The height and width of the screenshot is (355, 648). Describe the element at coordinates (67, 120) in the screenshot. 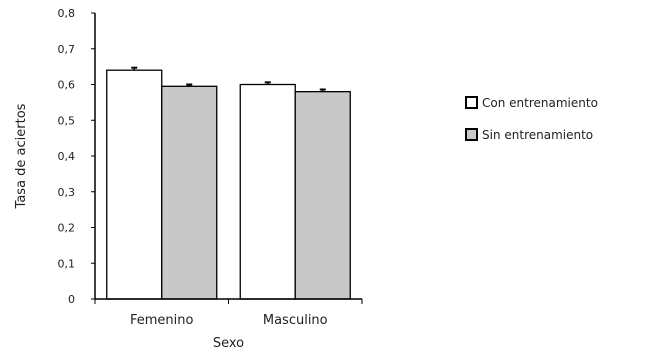

I see `y-tick-label: 0,5` at that location.